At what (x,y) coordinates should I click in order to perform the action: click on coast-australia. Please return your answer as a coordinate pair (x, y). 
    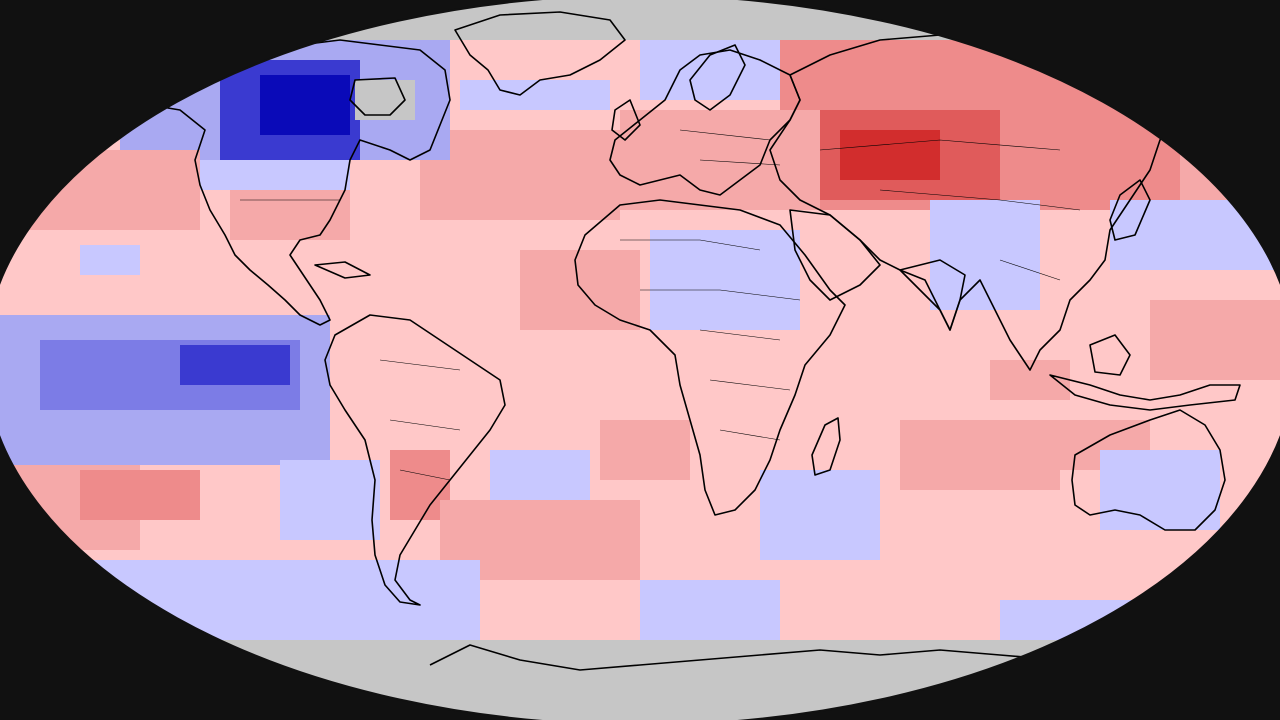
    Looking at the image, I should click on (1148, 470).